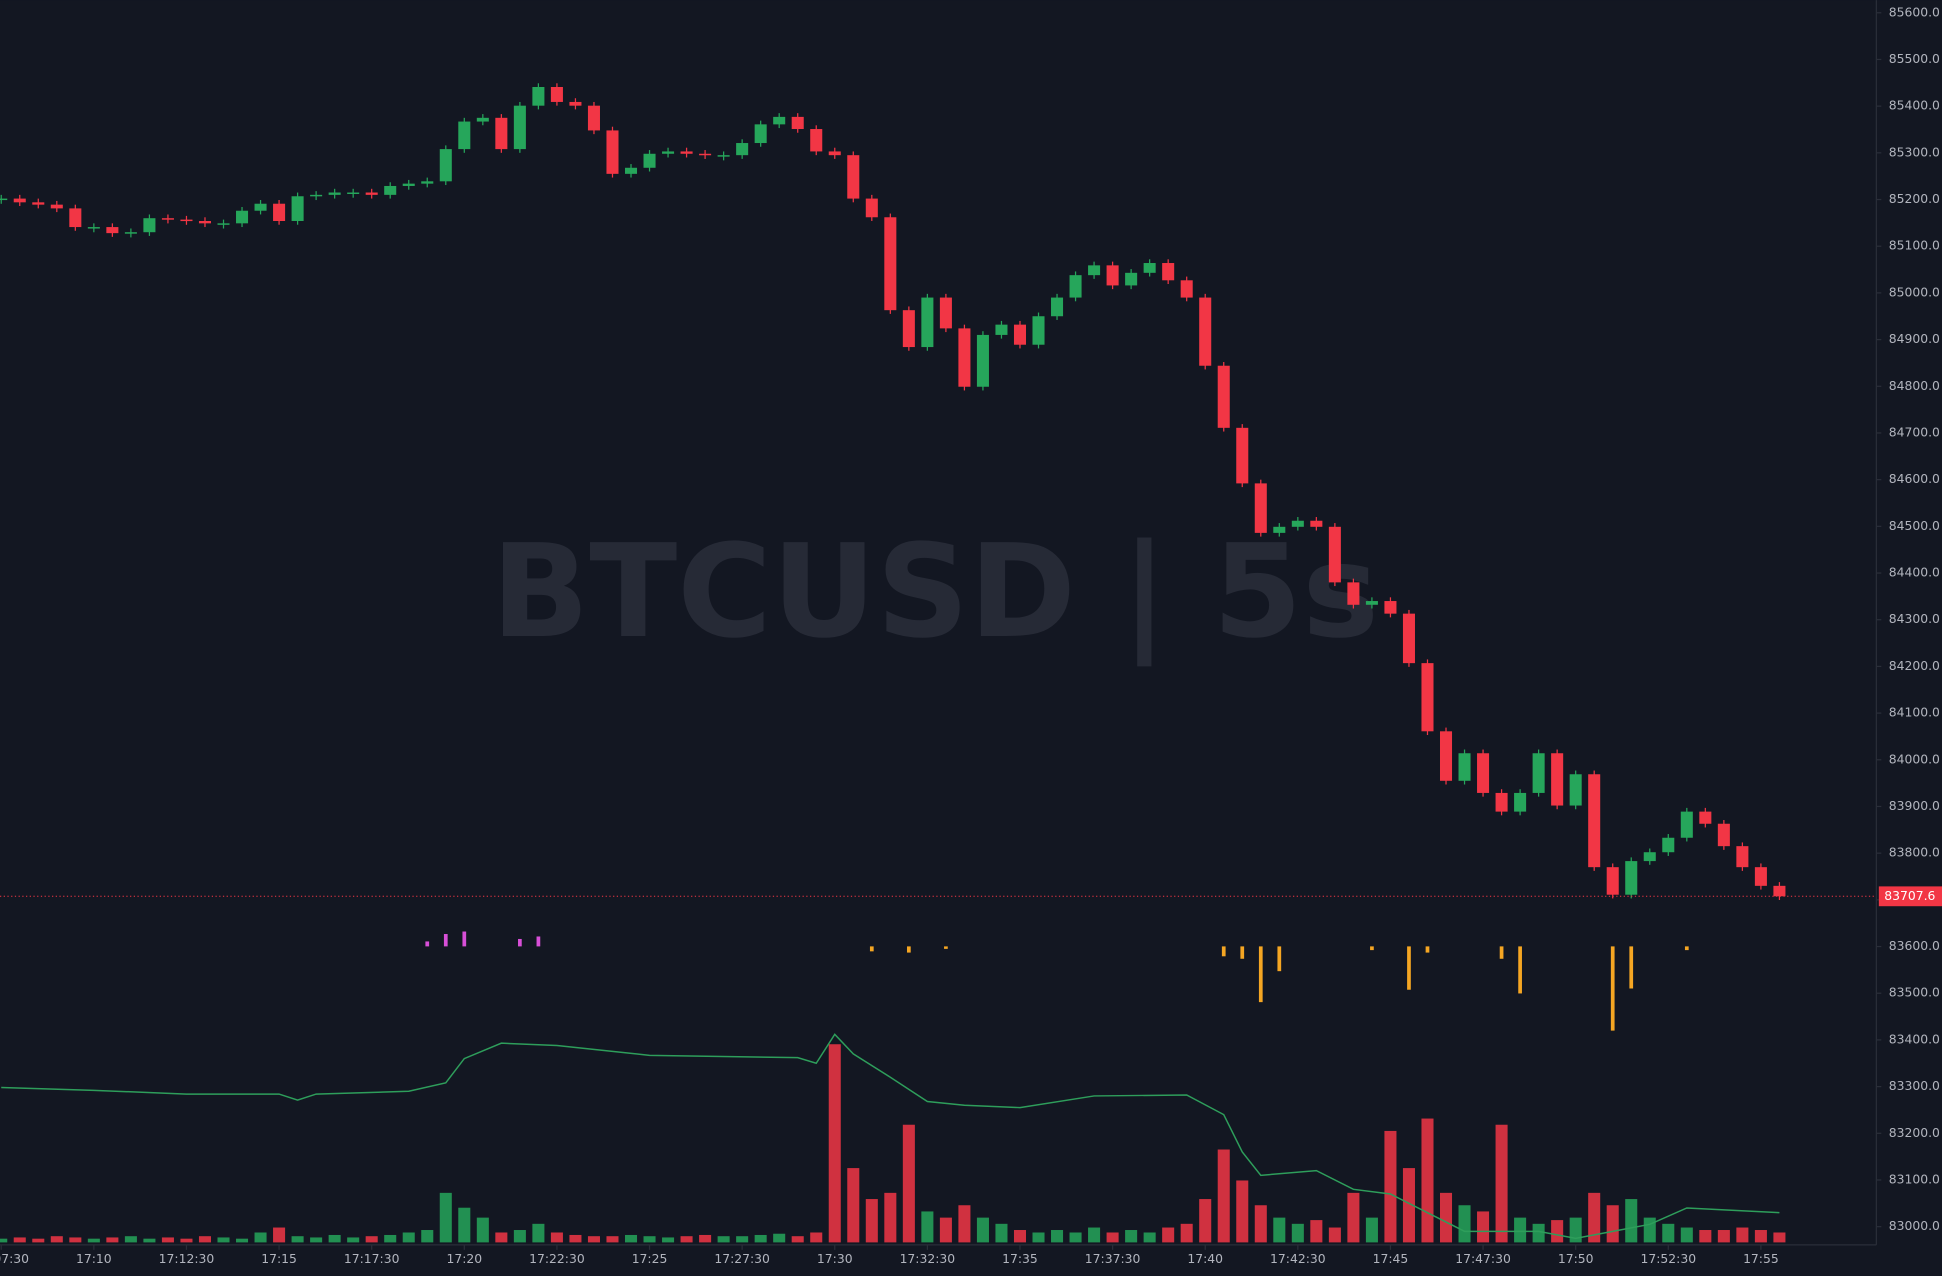 The image size is (1942, 1276). Describe the element at coordinates (1914, 666) in the screenshot. I see `y-tick-label: 84200.0` at that location.